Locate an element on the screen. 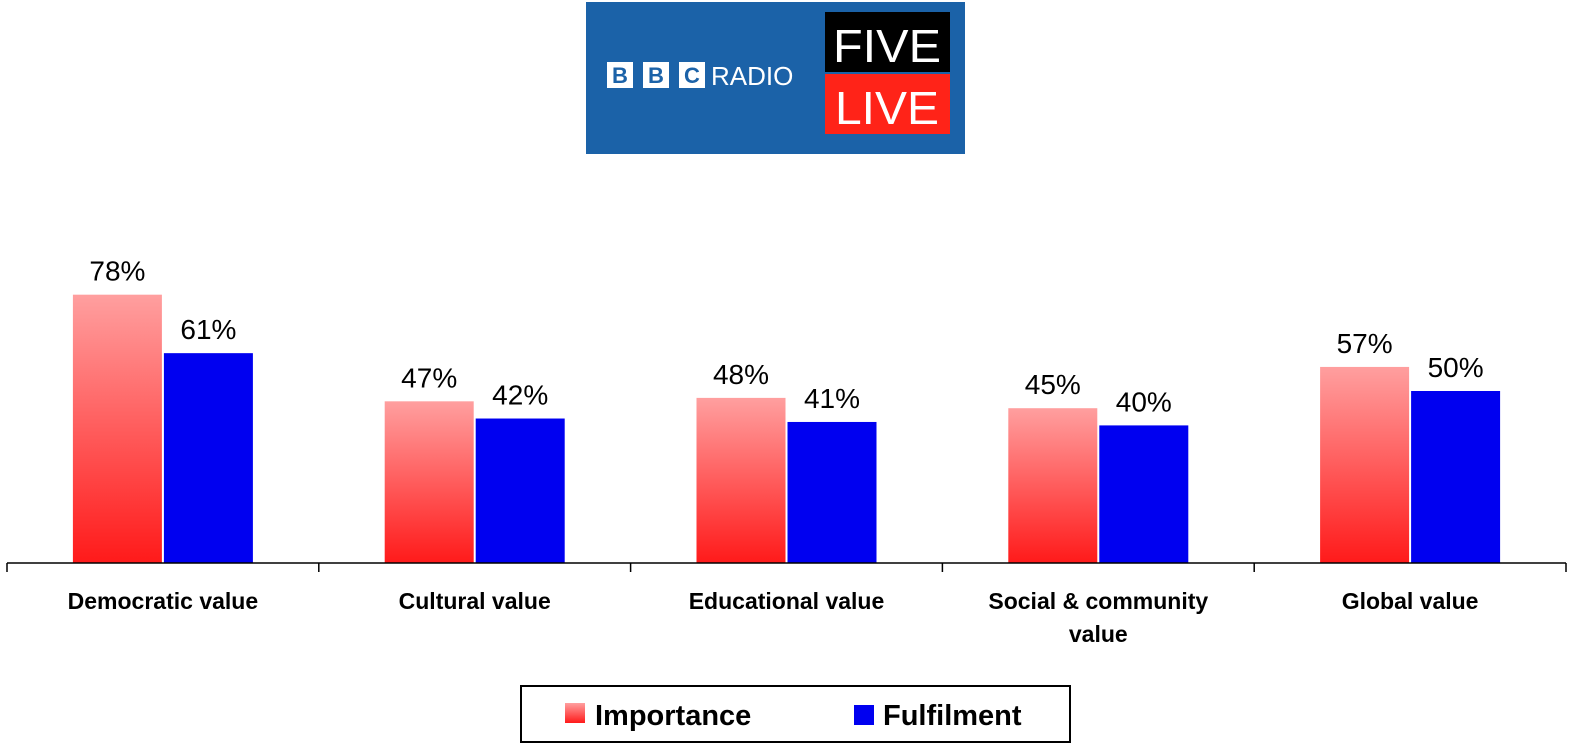 The width and height of the screenshot is (1572, 746). logo-live-box is located at coordinates (887, 104).